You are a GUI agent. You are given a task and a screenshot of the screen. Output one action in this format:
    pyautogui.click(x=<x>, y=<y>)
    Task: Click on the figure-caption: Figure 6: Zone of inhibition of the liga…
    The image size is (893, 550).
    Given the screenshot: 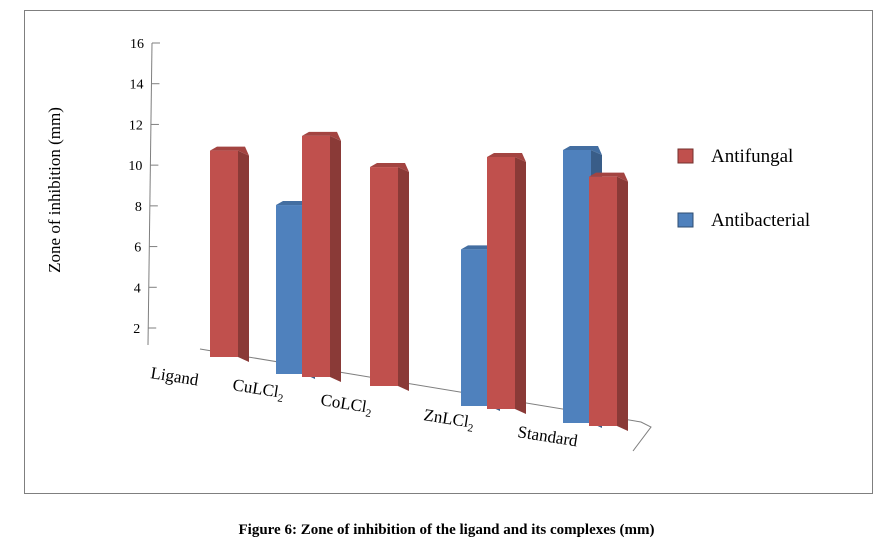 What is the action you would take?
    pyautogui.click(x=446, y=530)
    